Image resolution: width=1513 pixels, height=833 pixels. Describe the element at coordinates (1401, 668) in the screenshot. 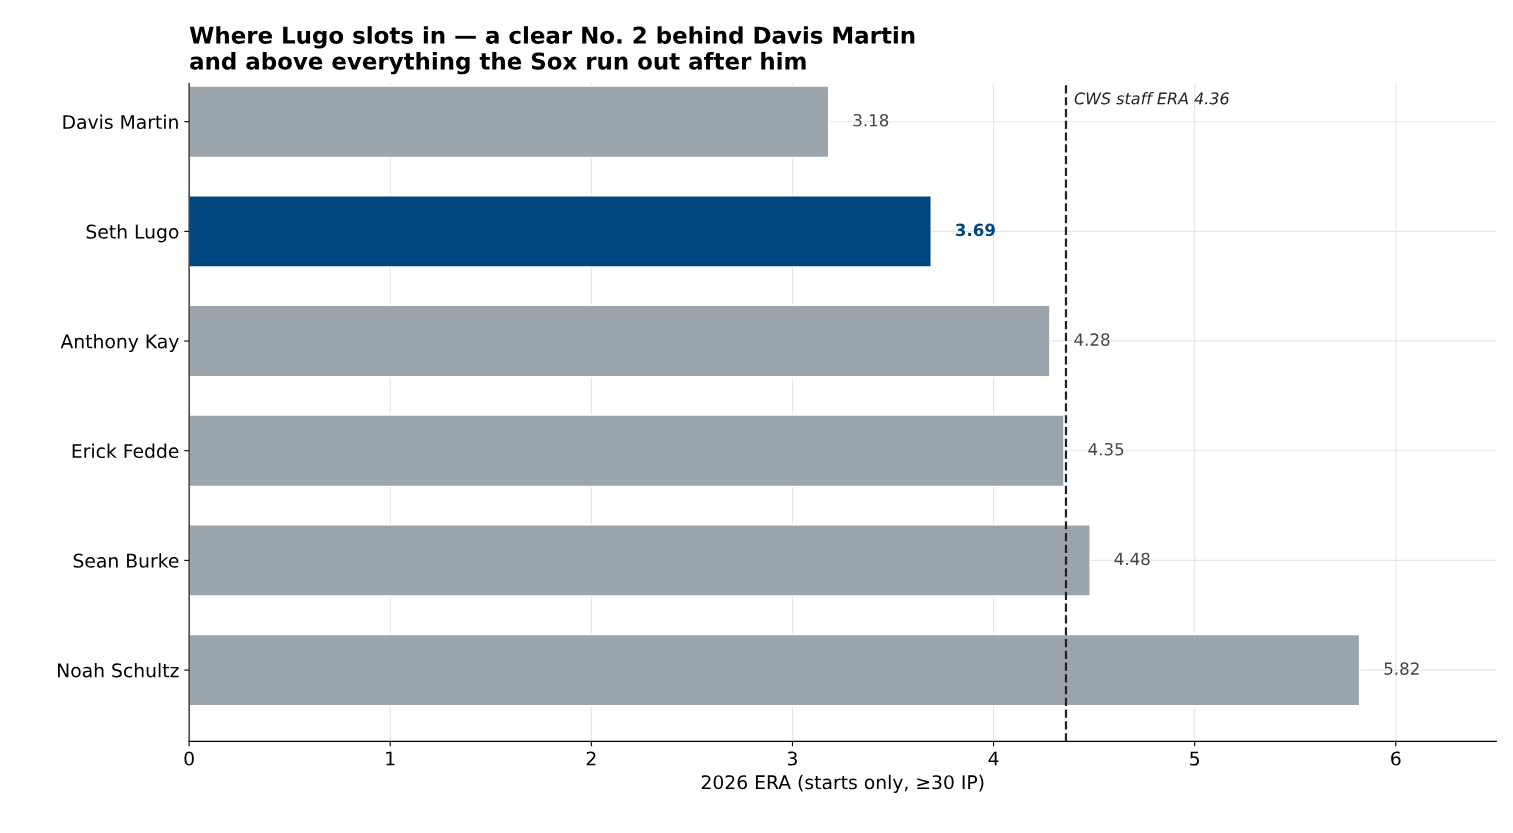

I see `data-label: 5.82` at that location.